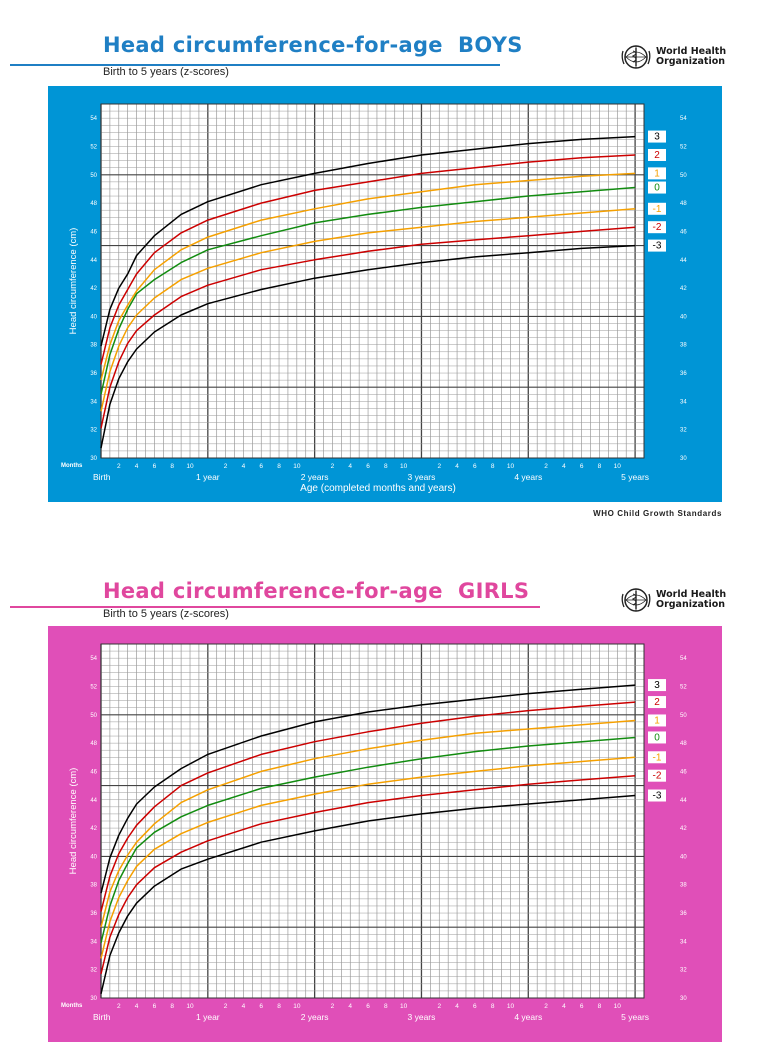 The width and height of the screenshot is (768, 1042). What do you see at coordinates (683, 886) in the screenshot?
I see `y-tick-label-right: 38` at bounding box center [683, 886].